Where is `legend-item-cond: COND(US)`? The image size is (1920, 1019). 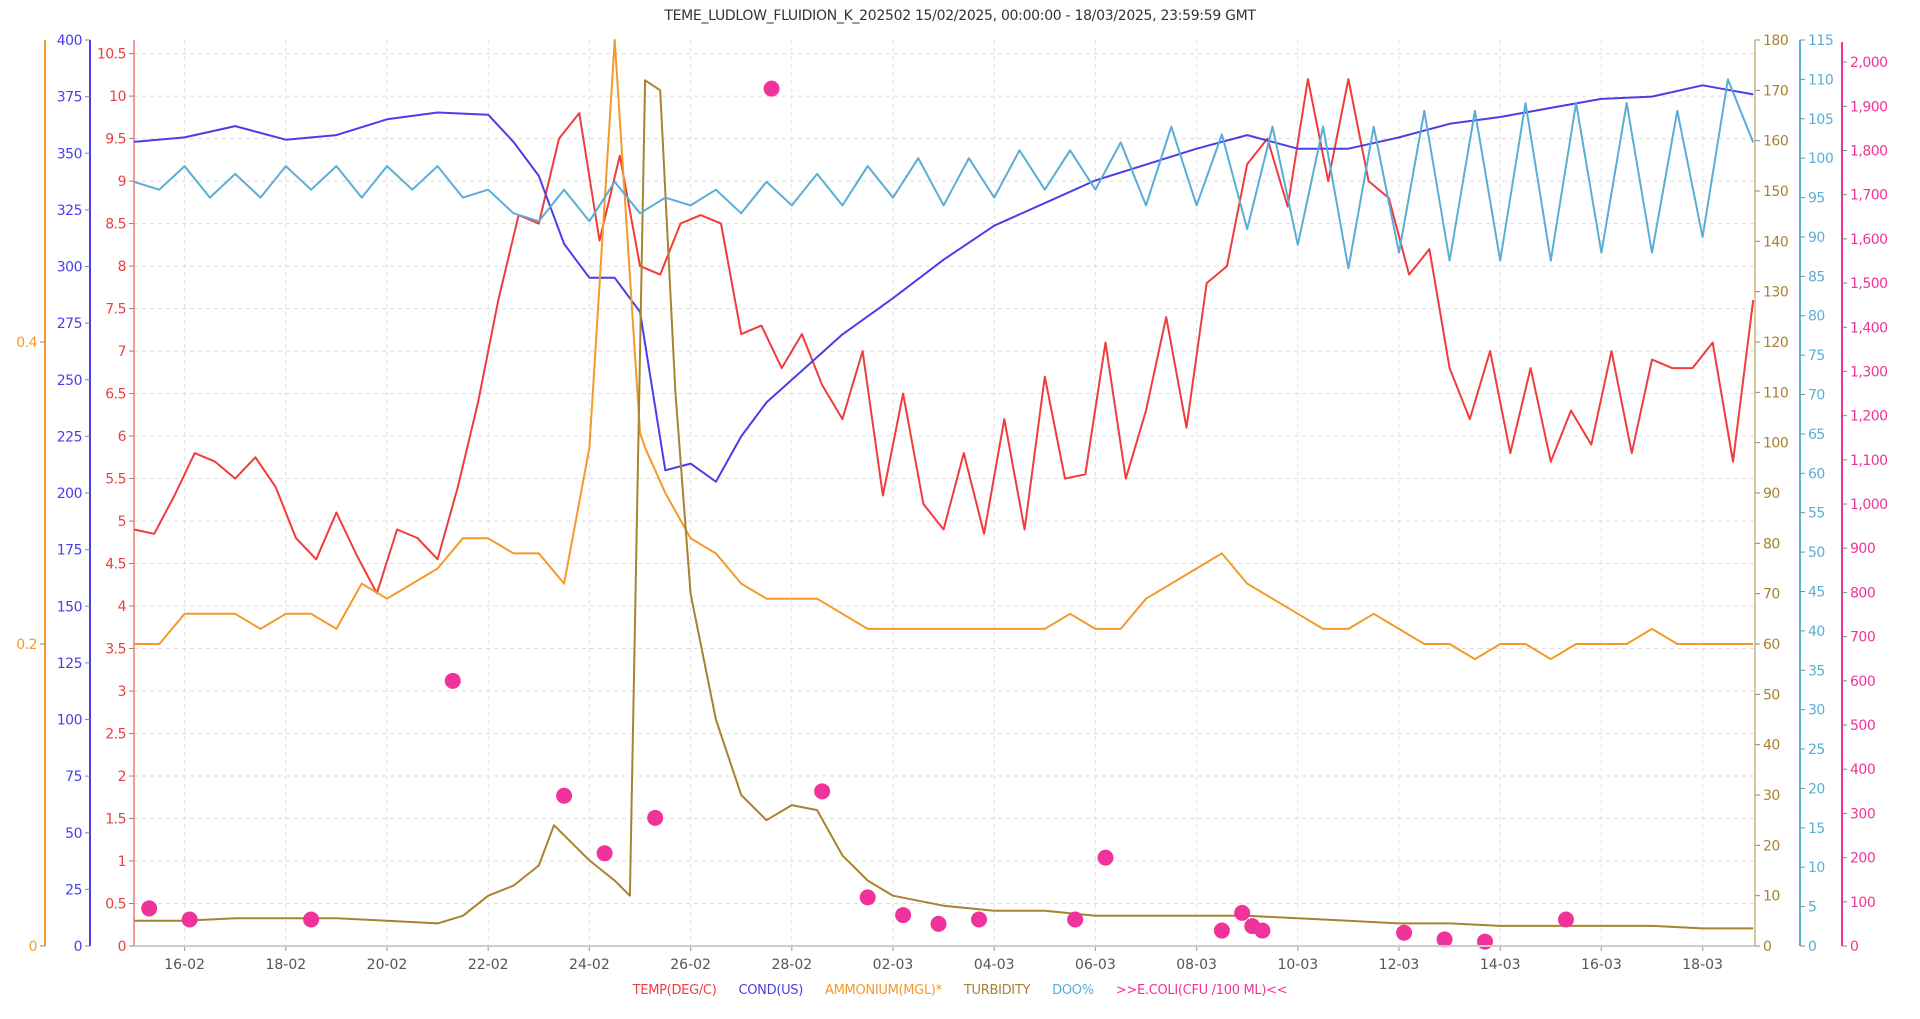 legend-item-cond: COND(US) is located at coordinates (771, 990).